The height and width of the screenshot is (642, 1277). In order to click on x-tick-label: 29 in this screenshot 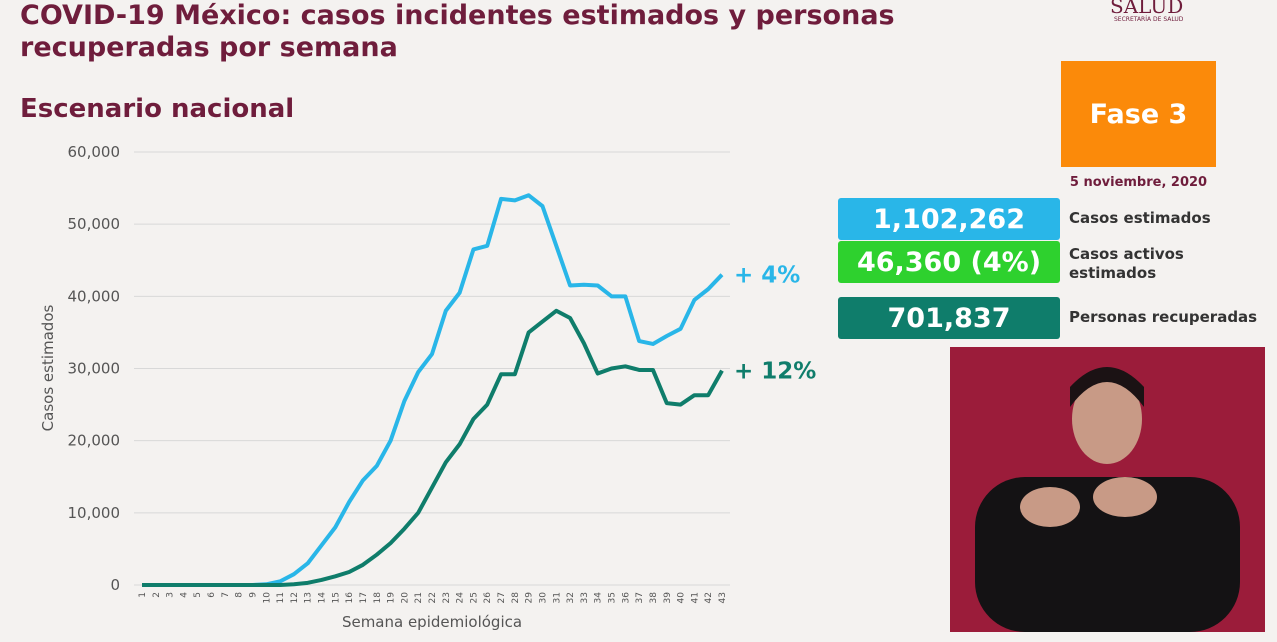, I will do `click(530, 598)`.